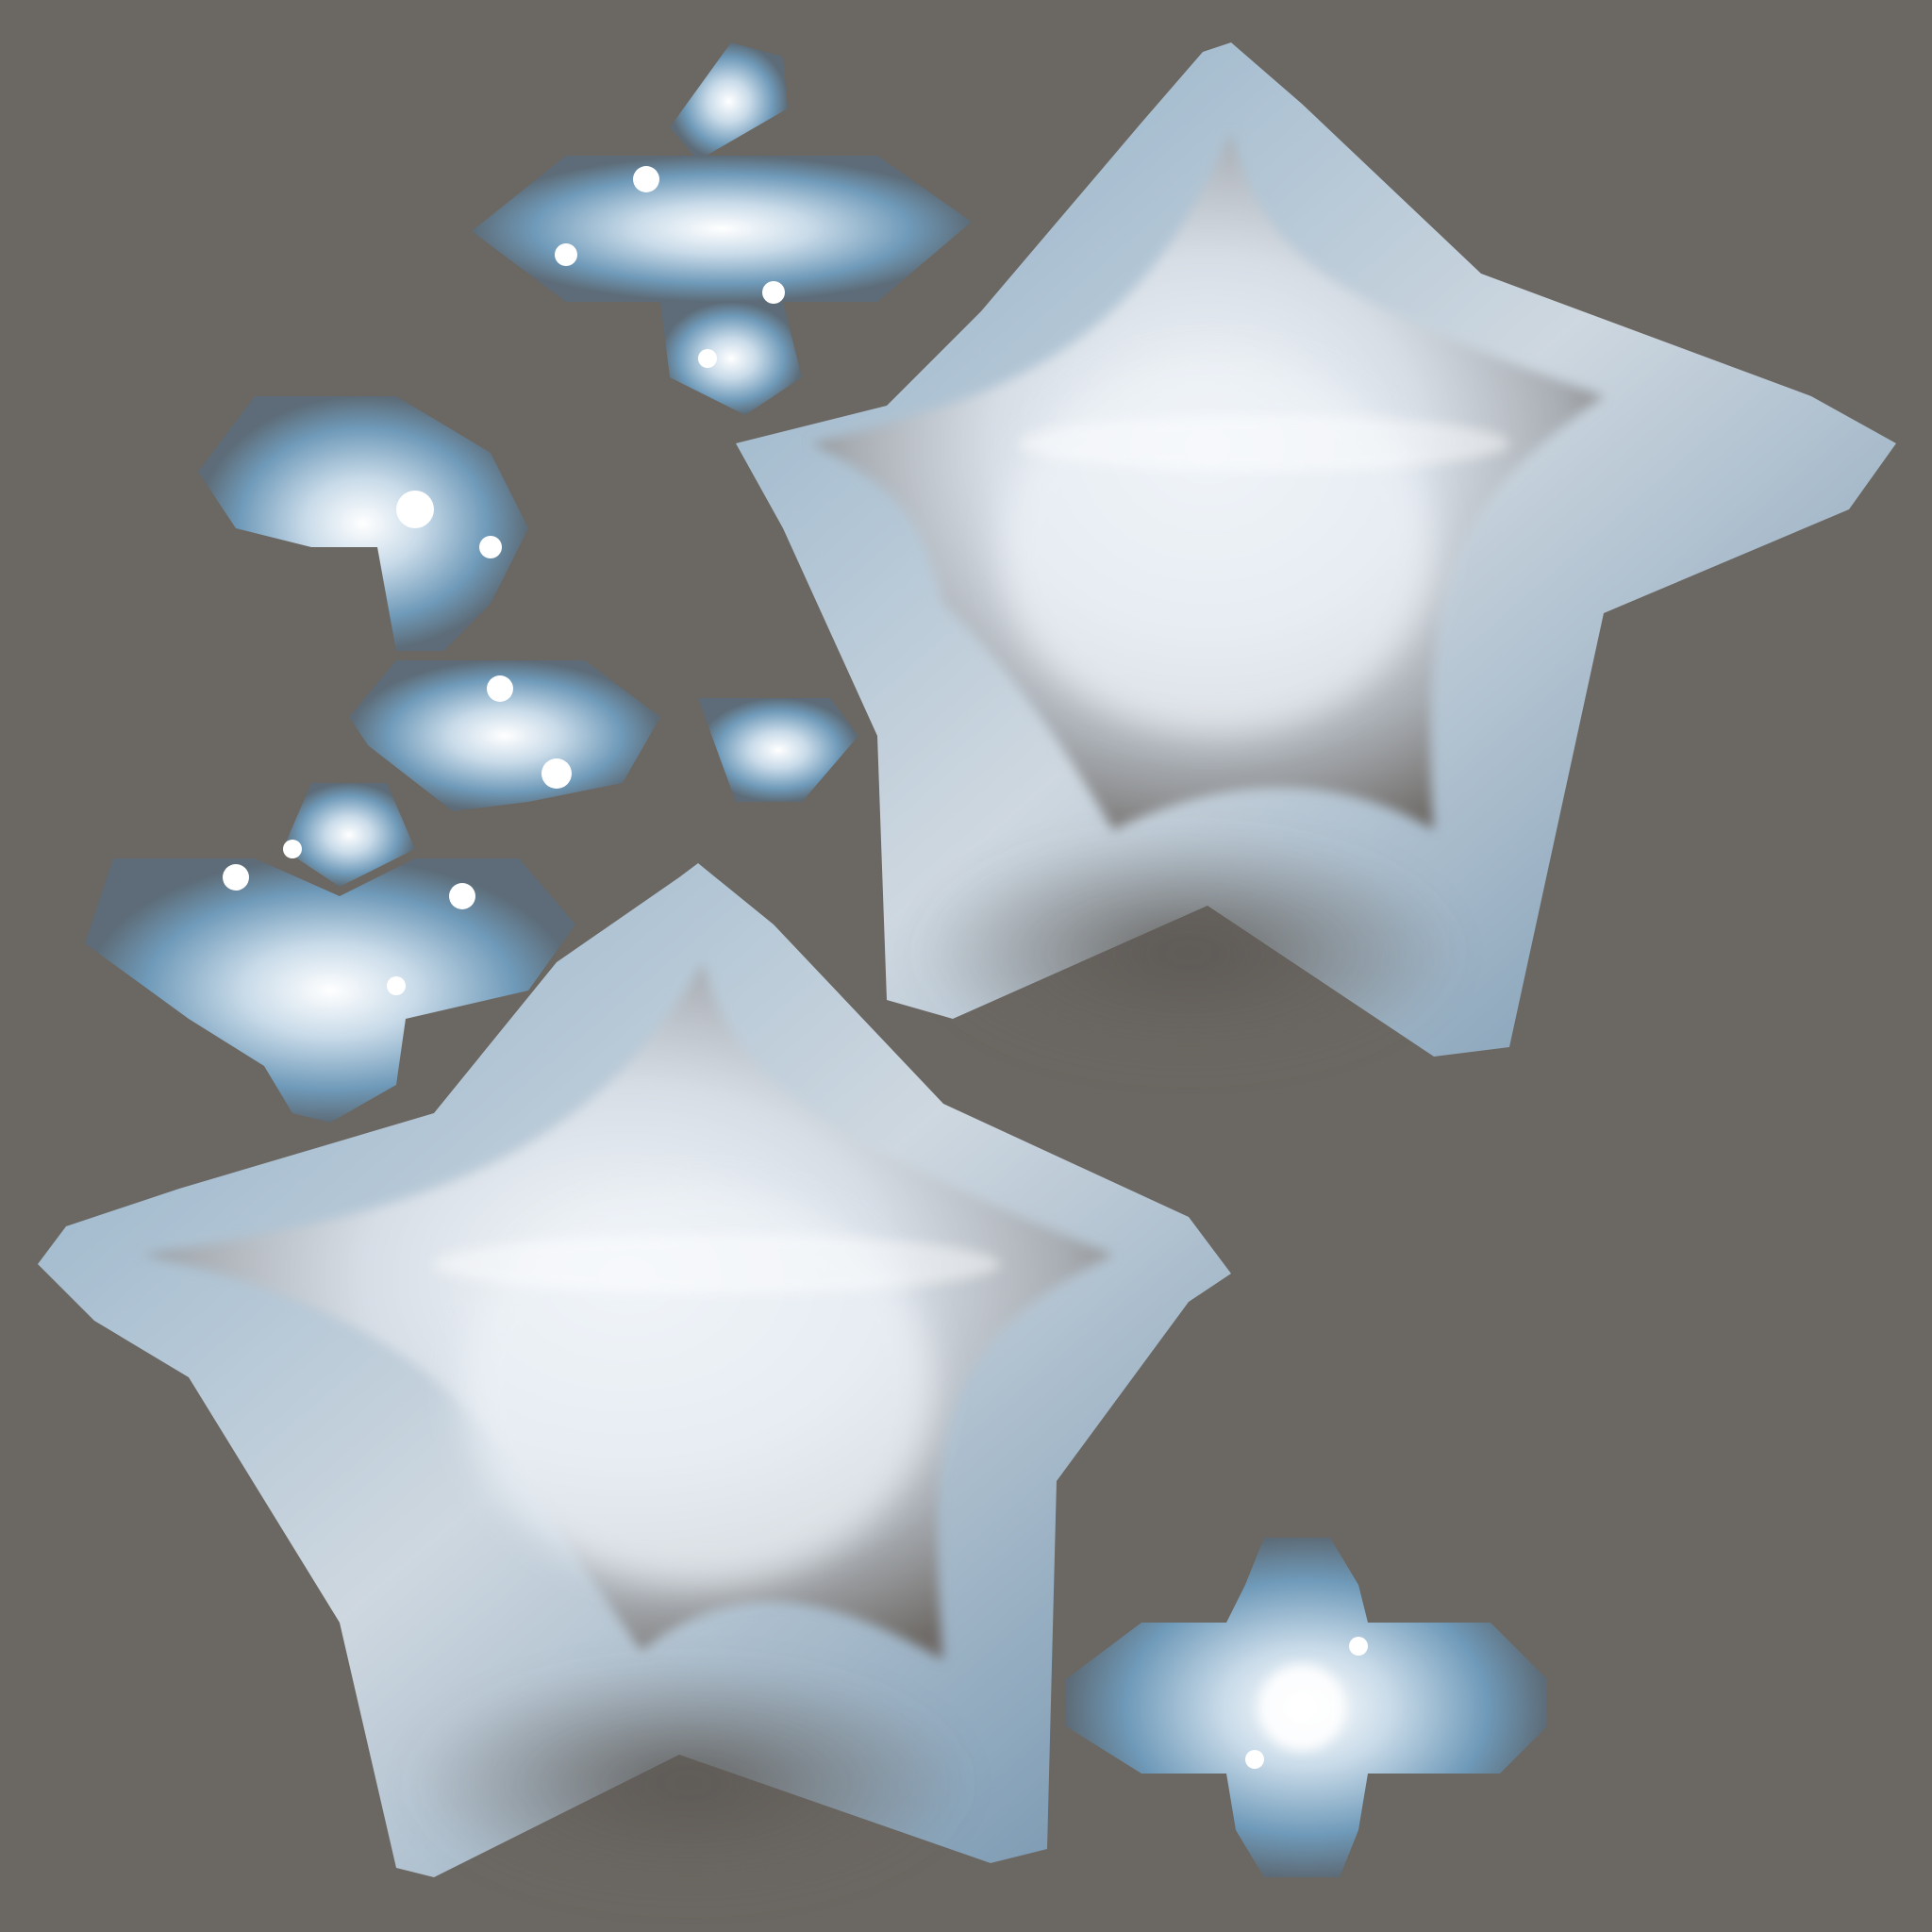  What do you see at coordinates (528, 604) in the screenshot?
I see `small-star-fragment-cluster-middle` at bounding box center [528, 604].